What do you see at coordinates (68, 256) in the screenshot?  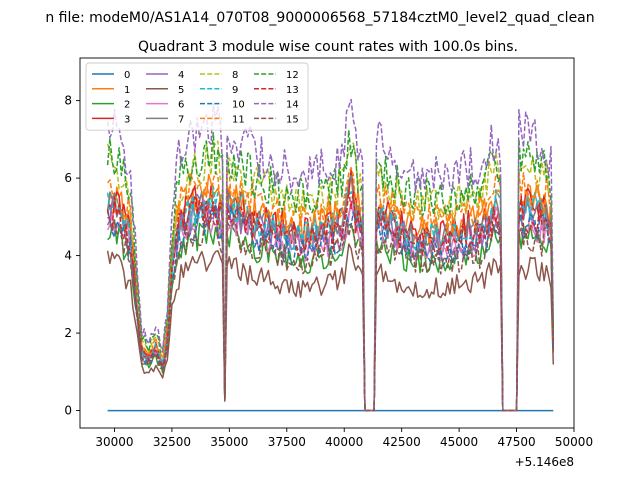 I see `y-tick-label: 4` at bounding box center [68, 256].